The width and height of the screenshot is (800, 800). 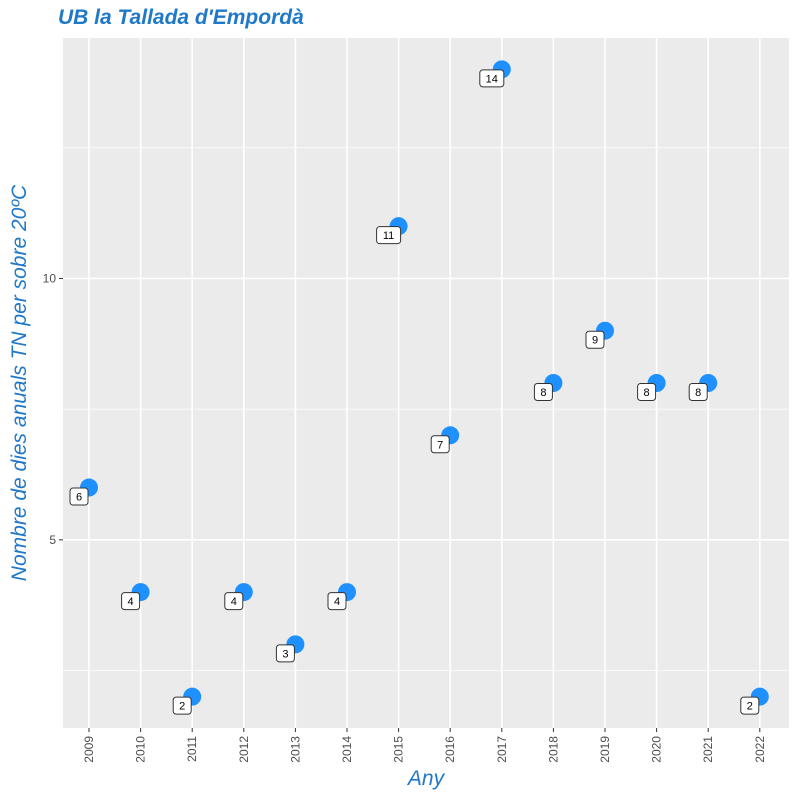 I want to click on data-label-text: 11, so click(x=388, y=236).